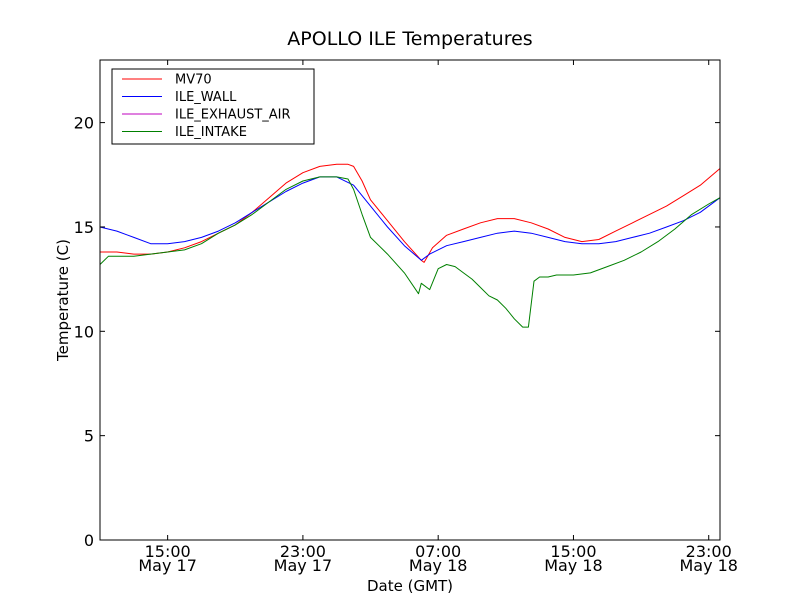  I want to click on series-line-mv70, so click(410, 213).